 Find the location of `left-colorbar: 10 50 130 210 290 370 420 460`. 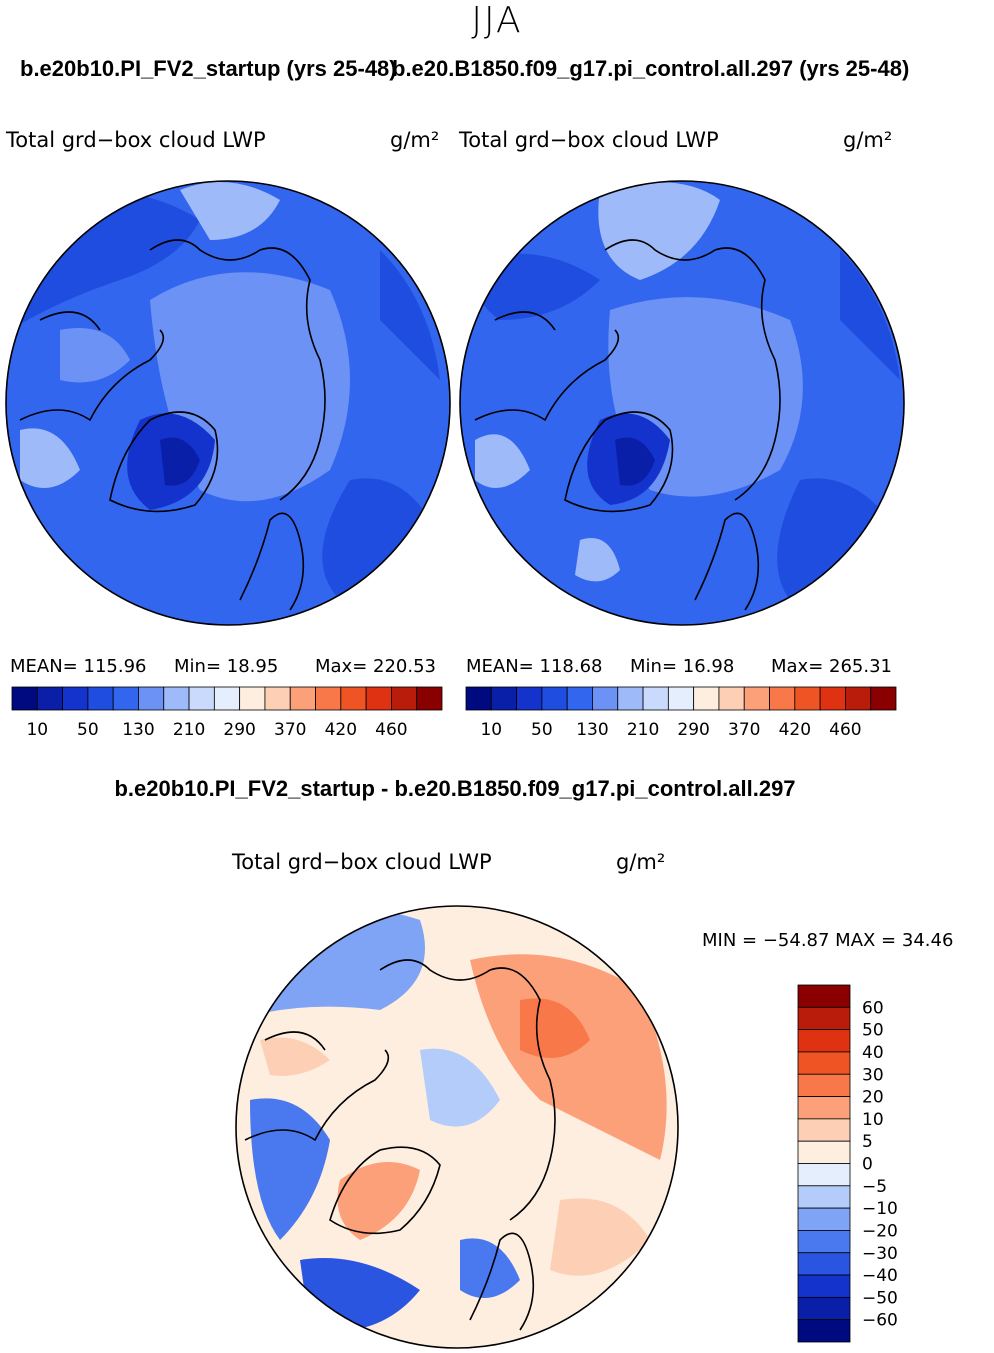

left-colorbar: 10 50 130 210 290 370 420 460 is located at coordinates (227, 713).